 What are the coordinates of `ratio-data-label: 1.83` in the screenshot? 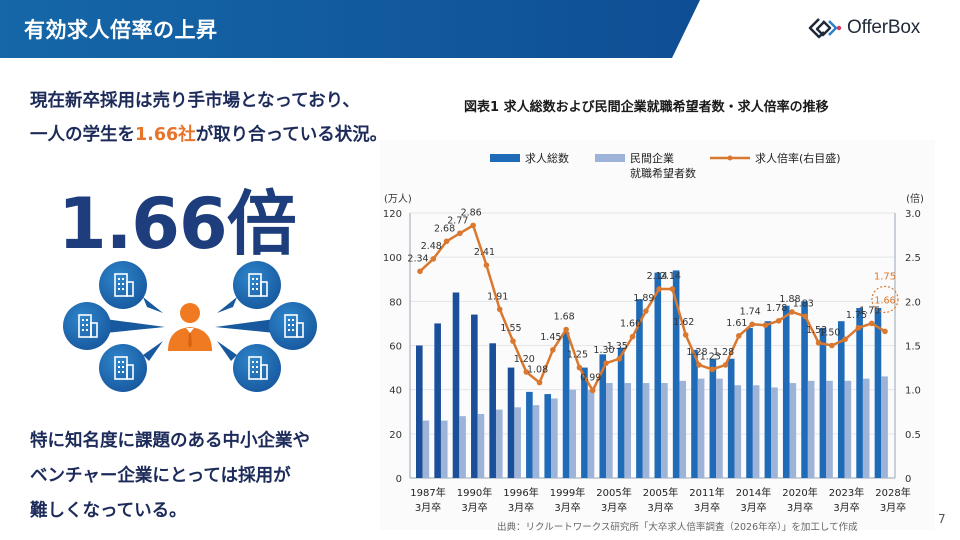 It's located at (803, 303).